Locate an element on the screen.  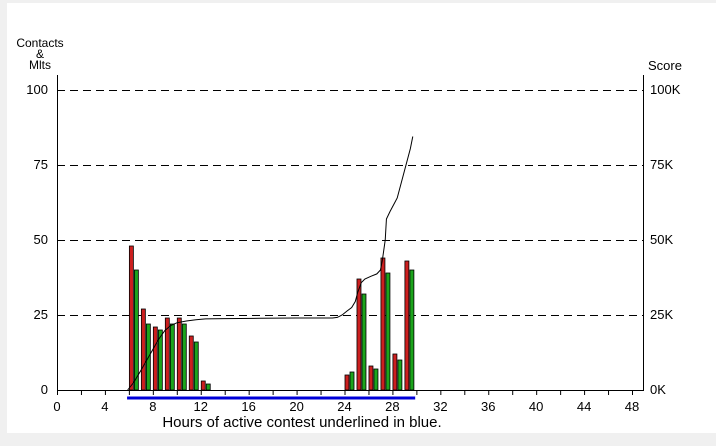
x-axis-tick-label: 24 is located at coordinates (344, 406).